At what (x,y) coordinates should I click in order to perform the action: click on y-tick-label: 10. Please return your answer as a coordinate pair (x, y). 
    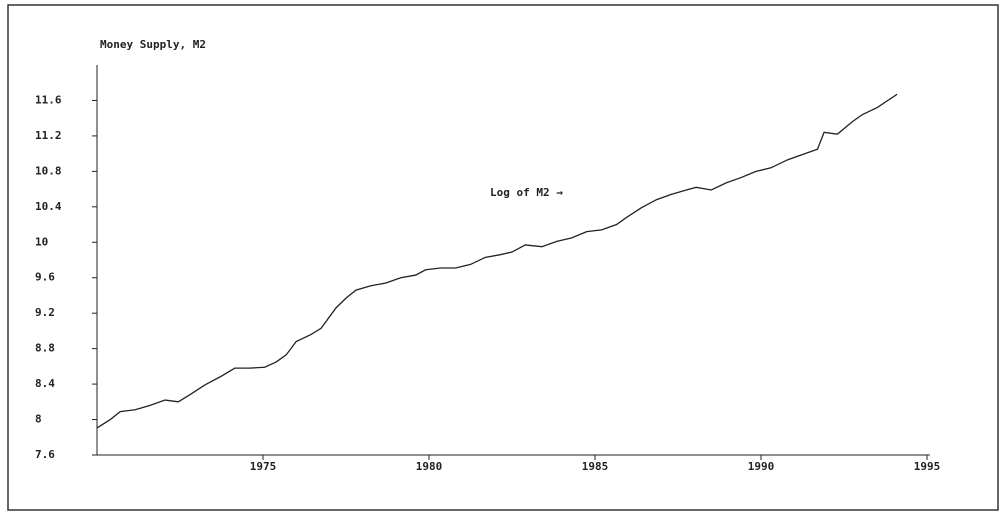
    Looking at the image, I should click on (41, 241).